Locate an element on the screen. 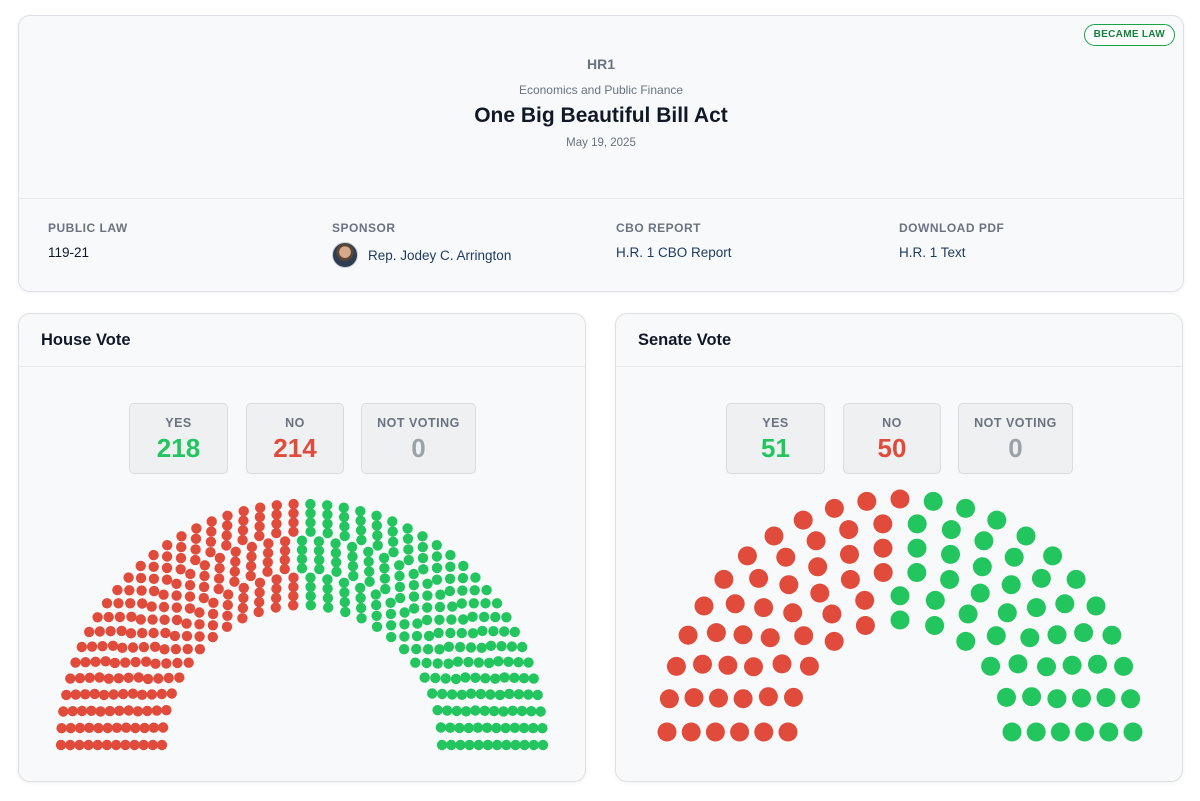  house-yes-box: YES 218 is located at coordinates (178, 438).